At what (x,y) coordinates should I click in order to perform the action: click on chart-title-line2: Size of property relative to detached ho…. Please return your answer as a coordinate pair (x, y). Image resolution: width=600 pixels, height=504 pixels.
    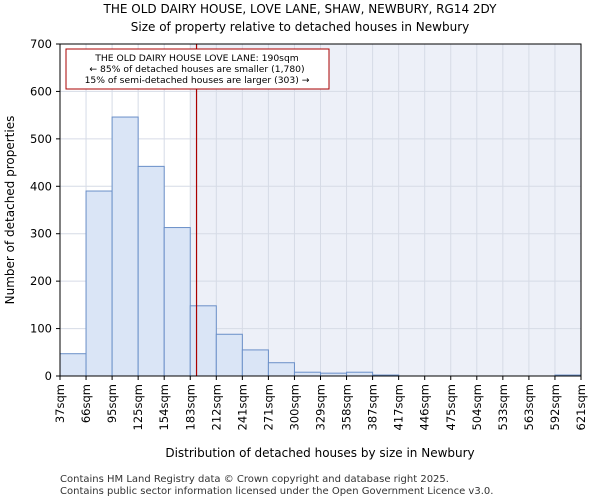
    Looking at the image, I should click on (300, 27).